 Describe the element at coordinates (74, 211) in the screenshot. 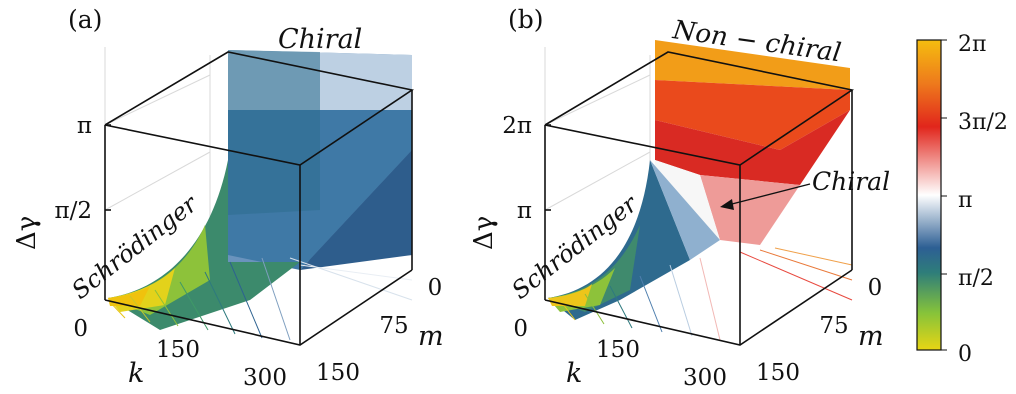

I see `panel-a-z-tick: π/2` at that location.